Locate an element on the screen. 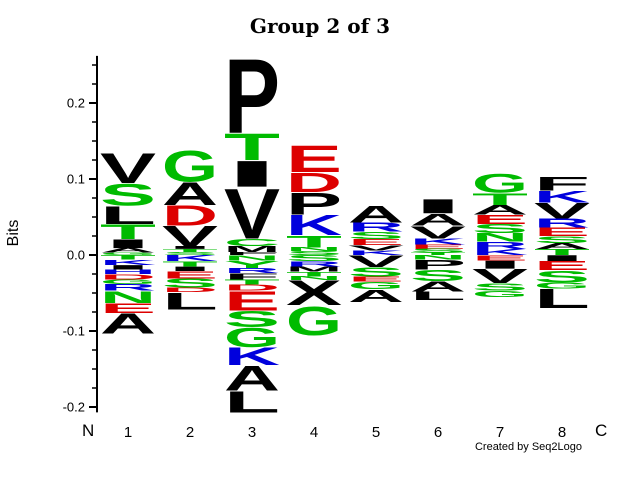  x-position-label: 1 is located at coordinates (128, 432).